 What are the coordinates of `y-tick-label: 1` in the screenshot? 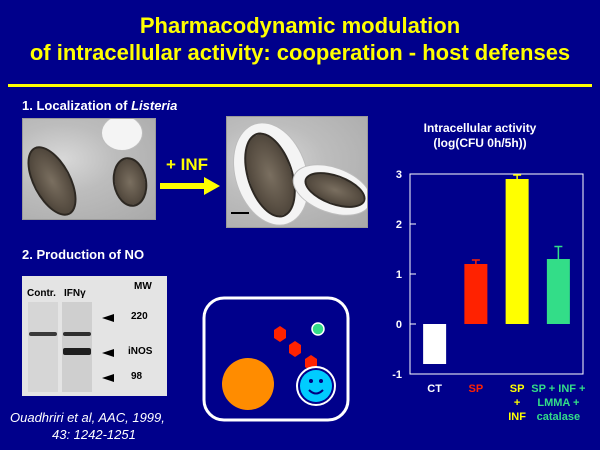 It's located at (399, 275).